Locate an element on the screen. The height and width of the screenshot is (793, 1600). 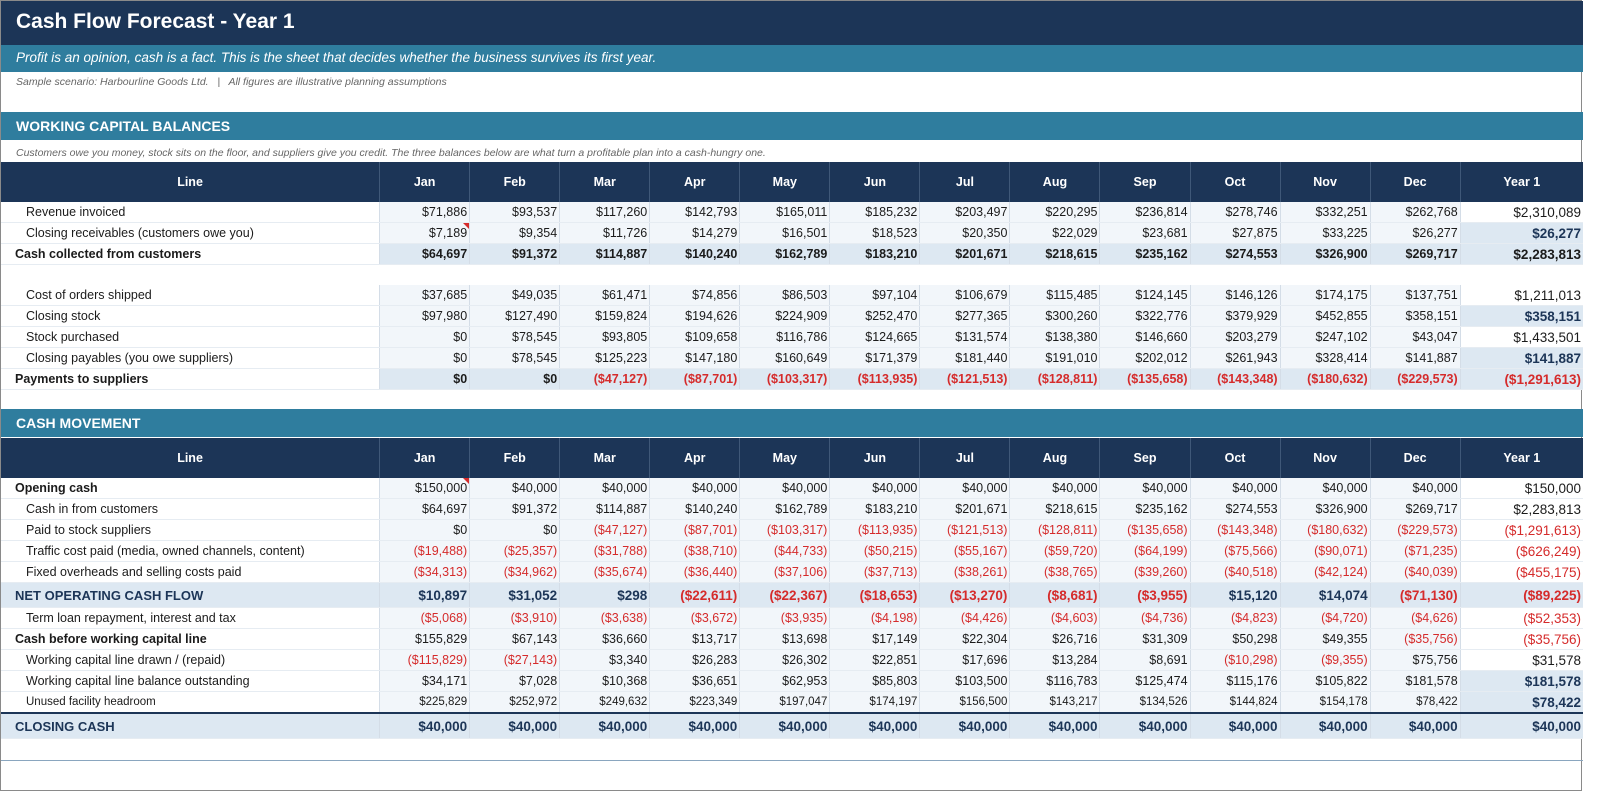
month-value-cell: $274,553 is located at coordinates (1235, 509).